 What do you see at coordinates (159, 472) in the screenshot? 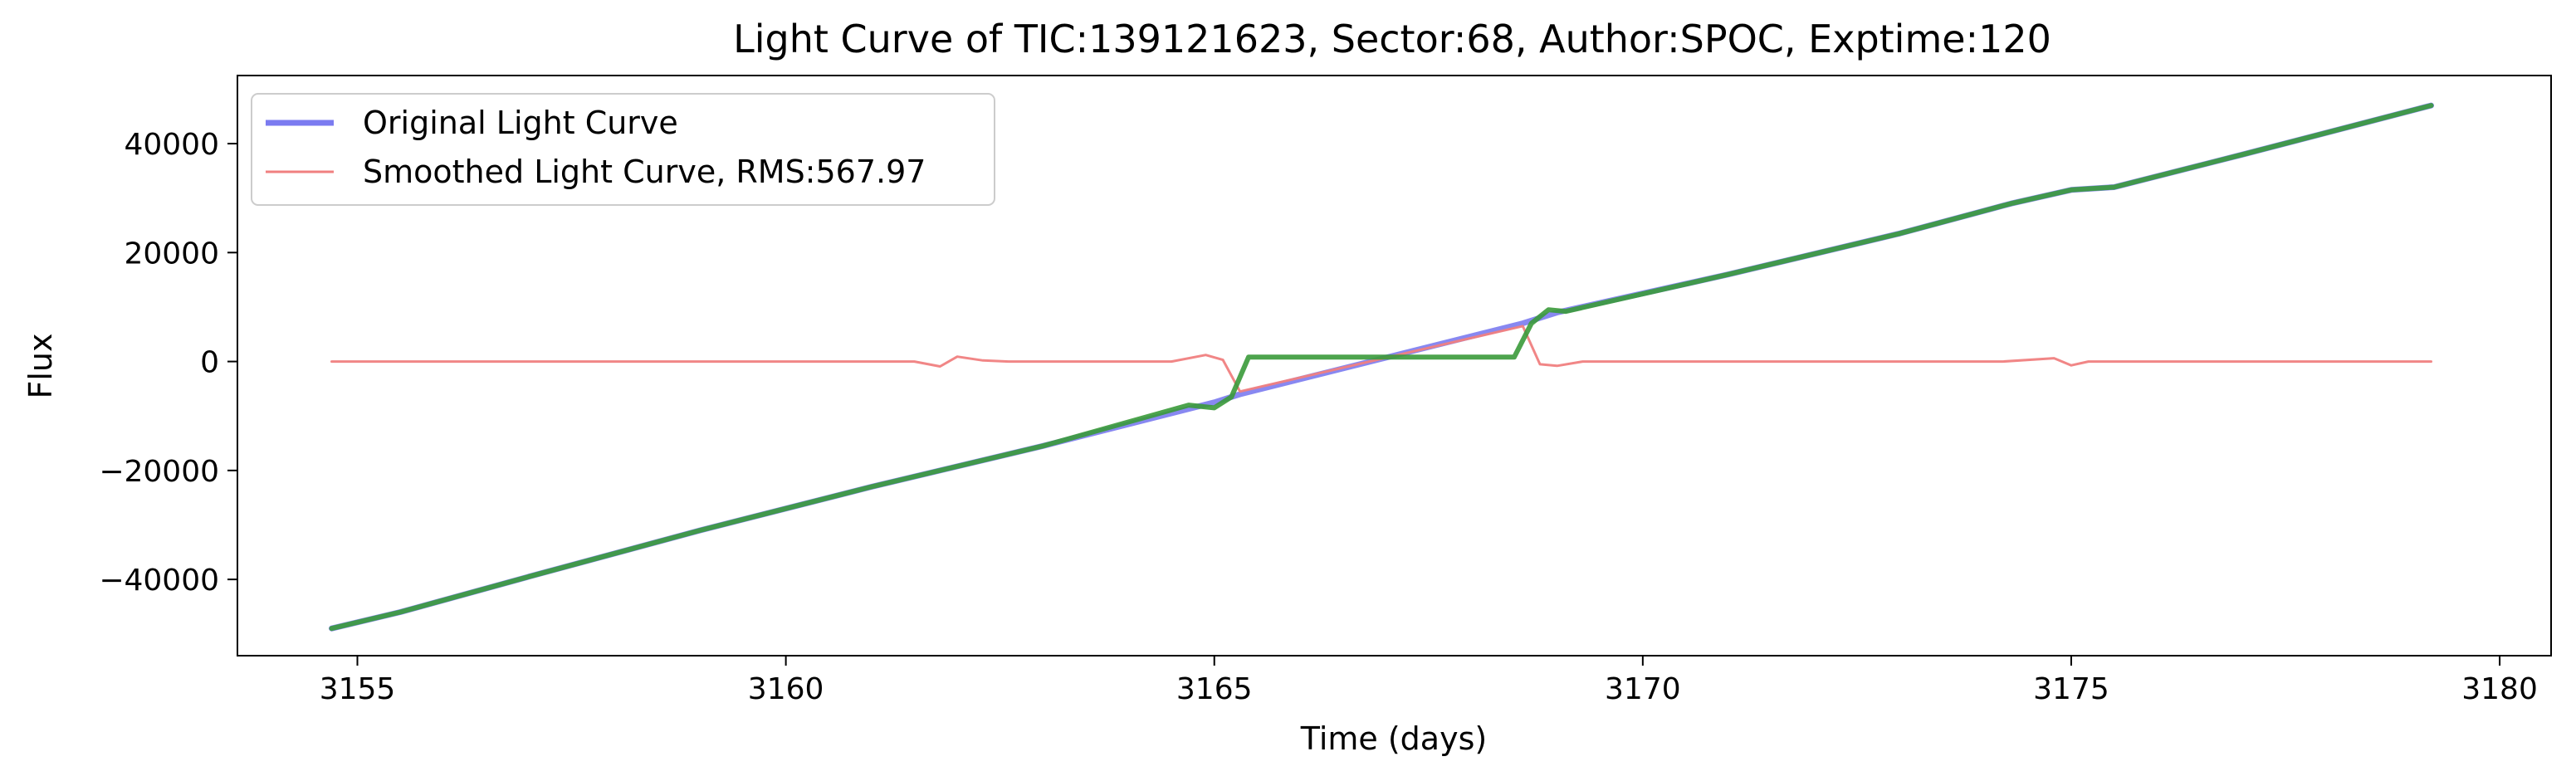
I see `y-tick-label: −20000` at bounding box center [159, 472].